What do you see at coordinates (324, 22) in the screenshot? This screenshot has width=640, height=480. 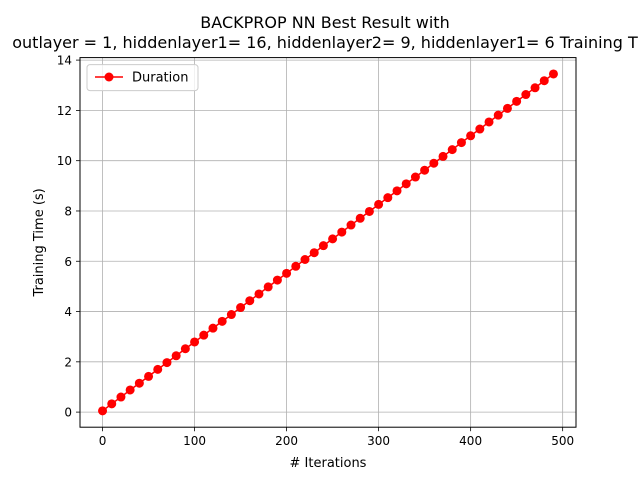 I see `chart-title-line1: BACKPROP NN Best Result with` at bounding box center [324, 22].